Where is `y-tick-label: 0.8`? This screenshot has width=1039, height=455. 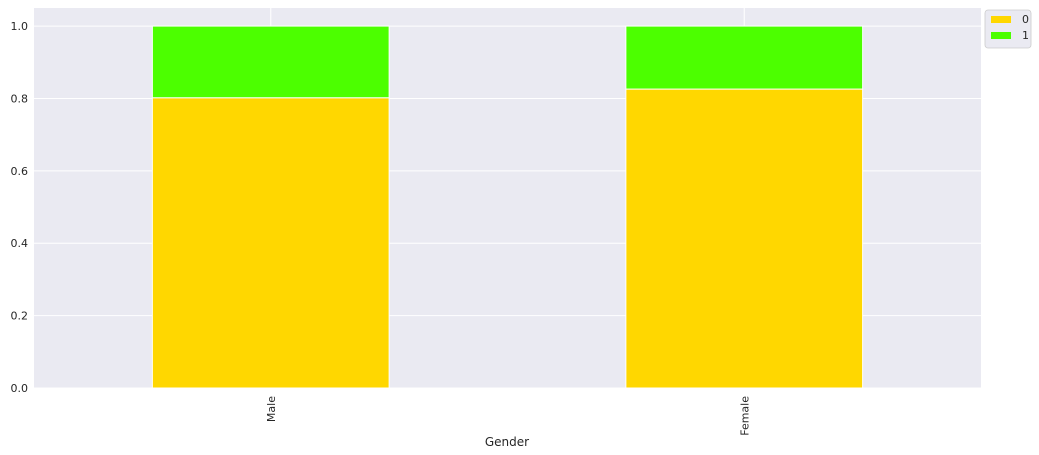
y-tick-label: 0.8 is located at coordinates (20, 98).